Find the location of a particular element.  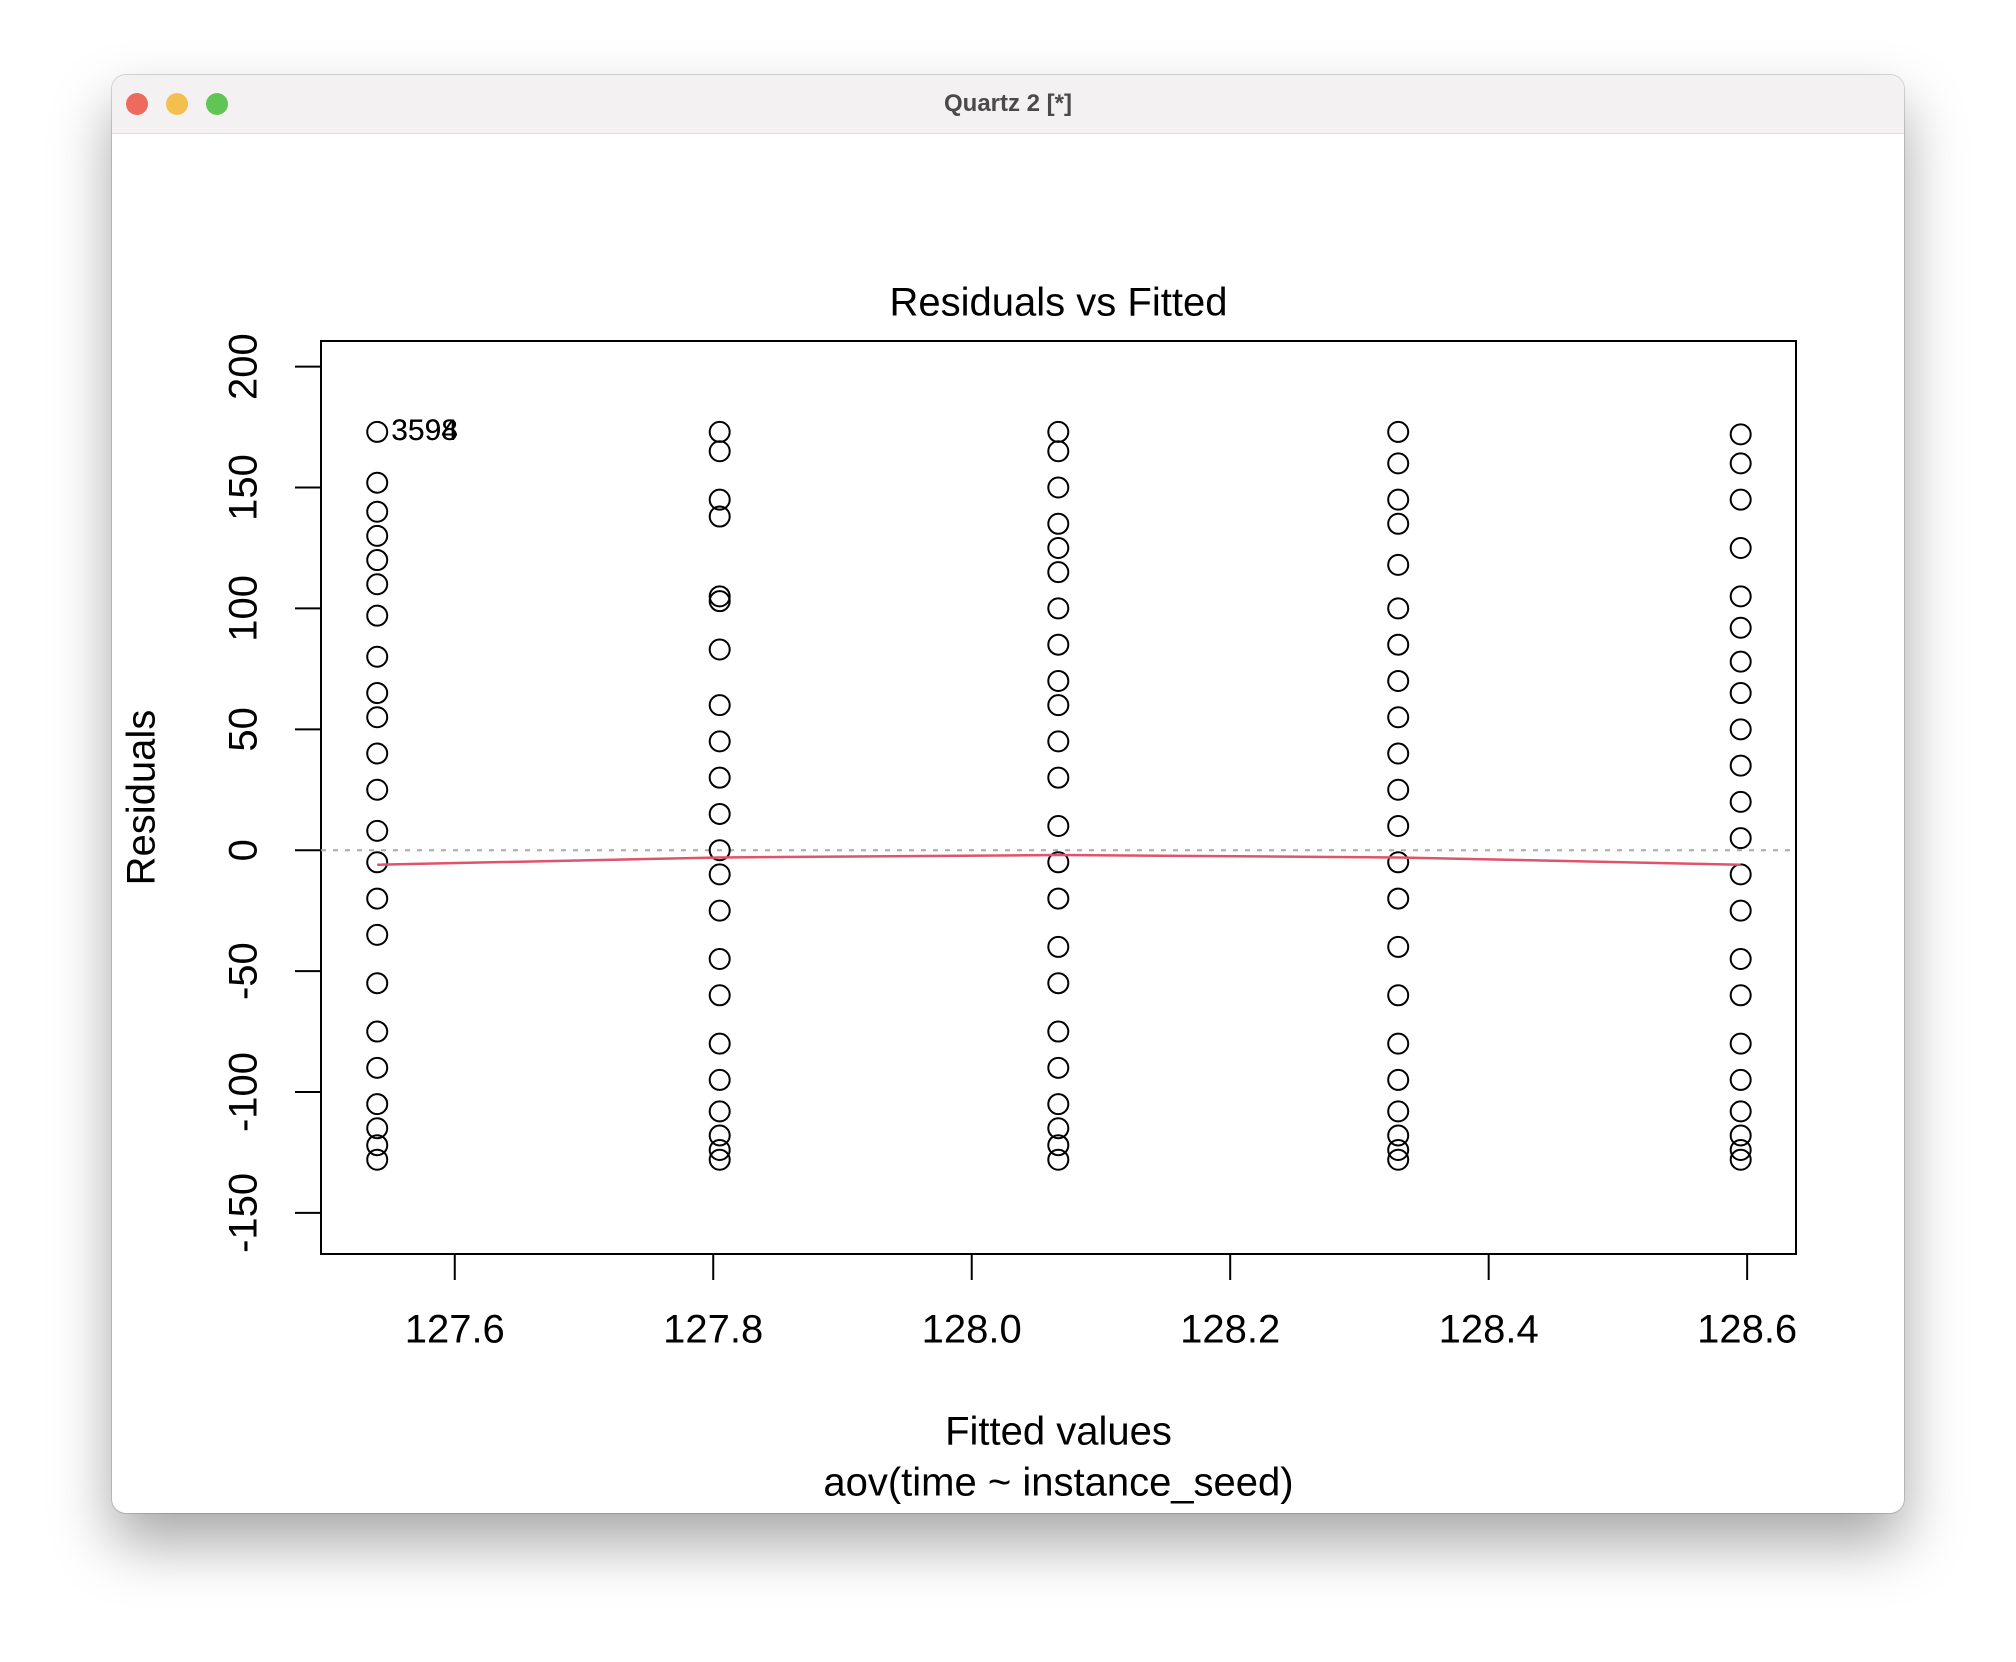

smooth-line is located at coordinates (1059, 859).